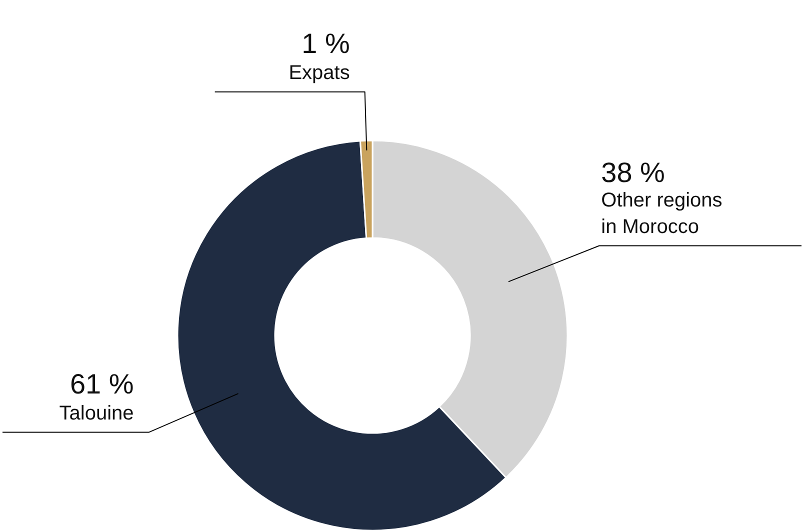 This screenshot has width=803, height=530. What do you see at coordinates (102, 384) in the screenshot?
I see `data-label: 61 %` at bounding box center [102, 384].